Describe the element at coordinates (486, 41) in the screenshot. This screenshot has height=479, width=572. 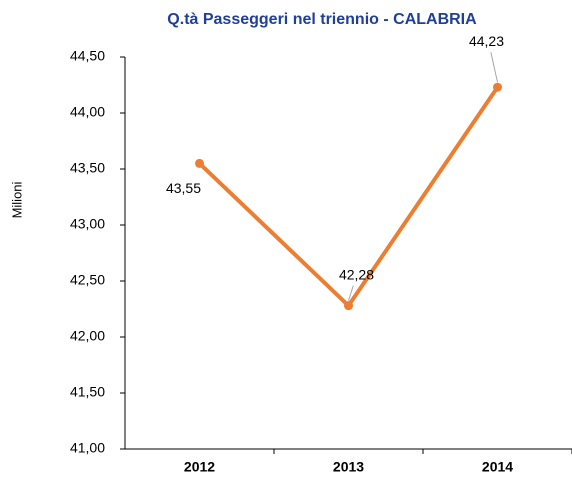
I see `data-label: 44,23` at that location.